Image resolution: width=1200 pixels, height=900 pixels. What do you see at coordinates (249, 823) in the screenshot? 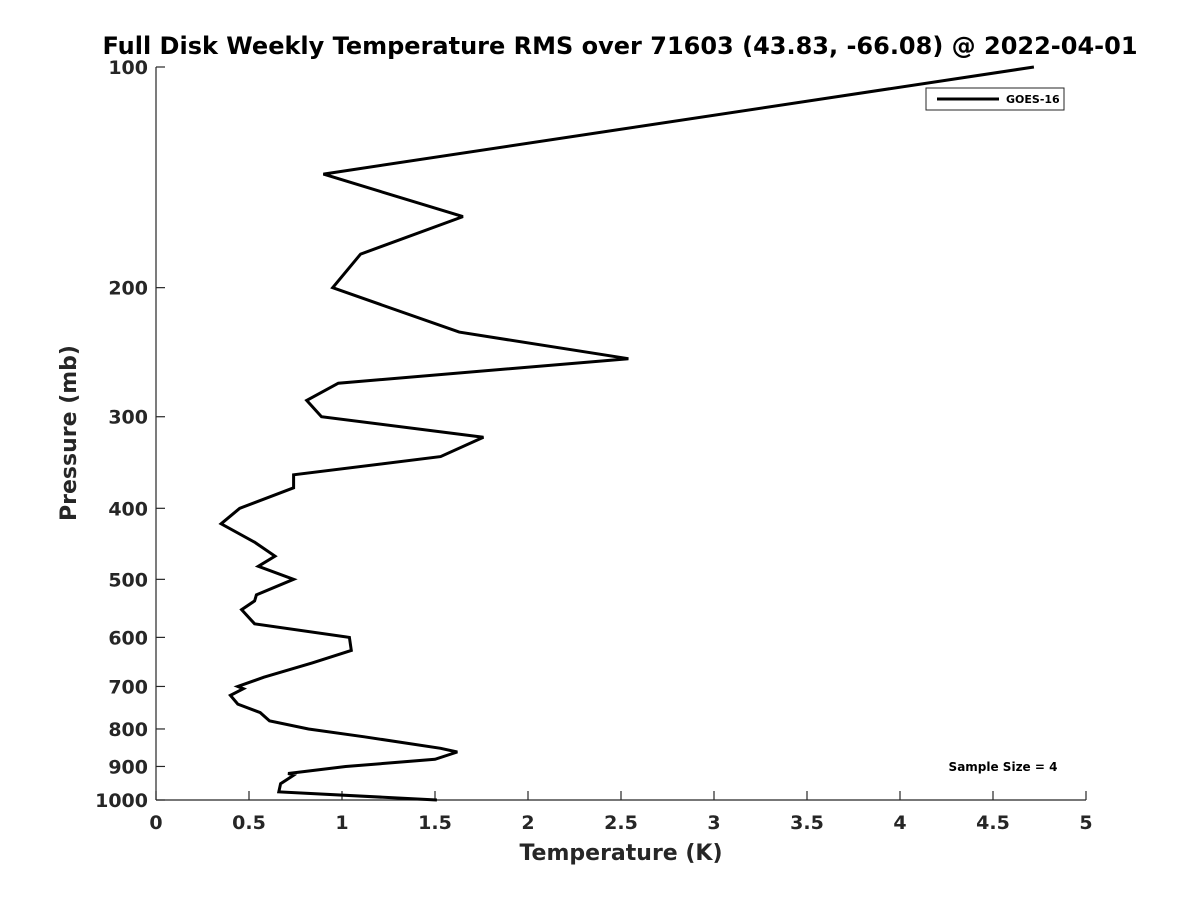
I see `x-tick-label: 0.5` at bounding box center [249, 823].